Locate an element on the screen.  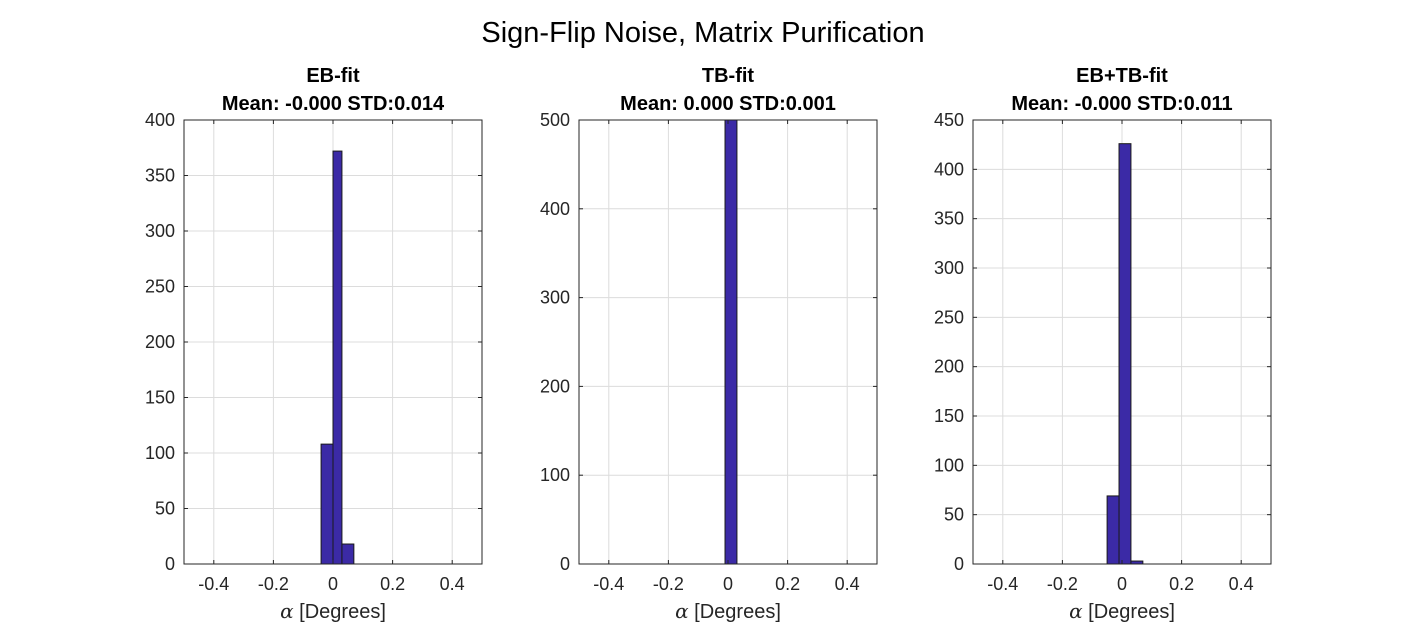
panel-title: EB+TB-fit is located at coordinates (1122, 76).